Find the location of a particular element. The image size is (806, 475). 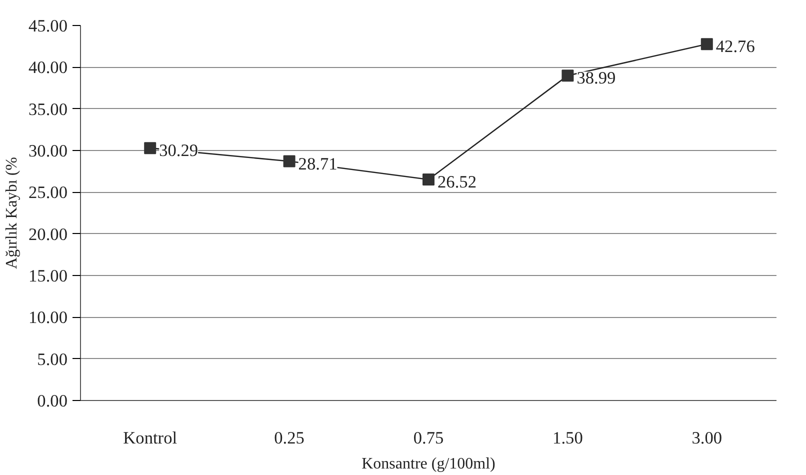

y-tick-label: 25.00 is located at coordinates (48, 192).